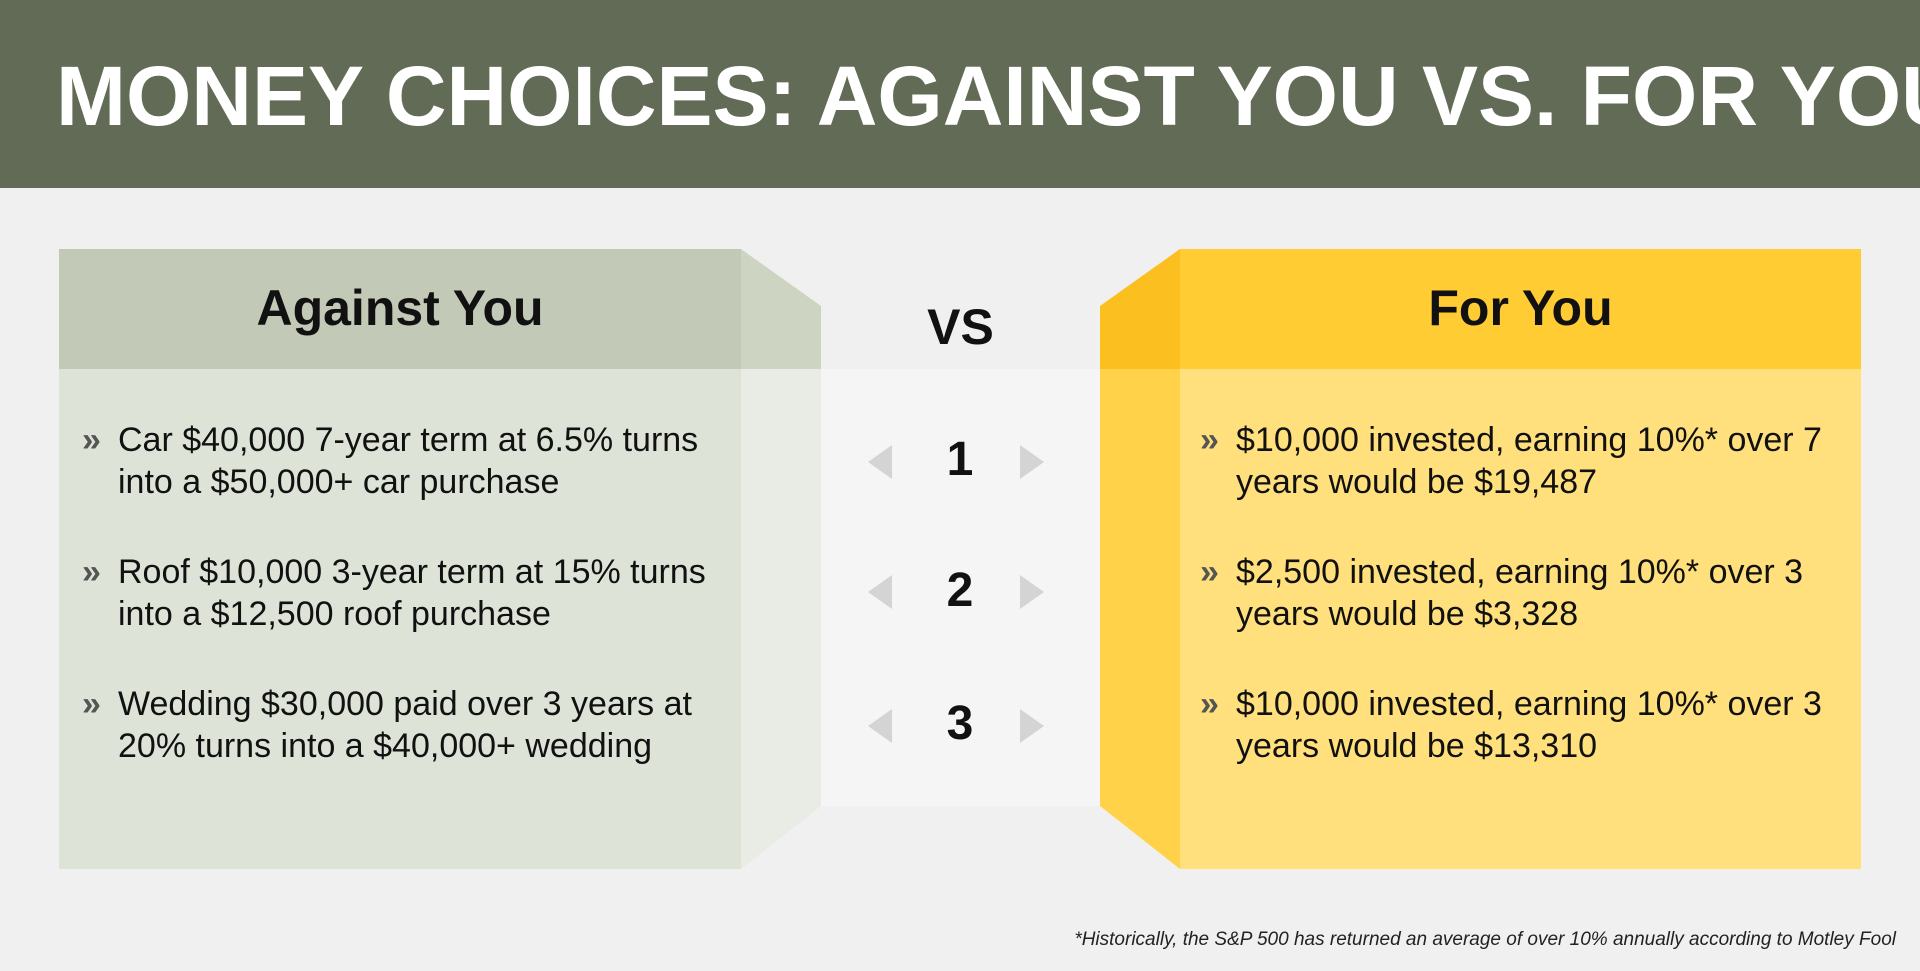  I want to click on row-number-1: 1, so click(960, 459).